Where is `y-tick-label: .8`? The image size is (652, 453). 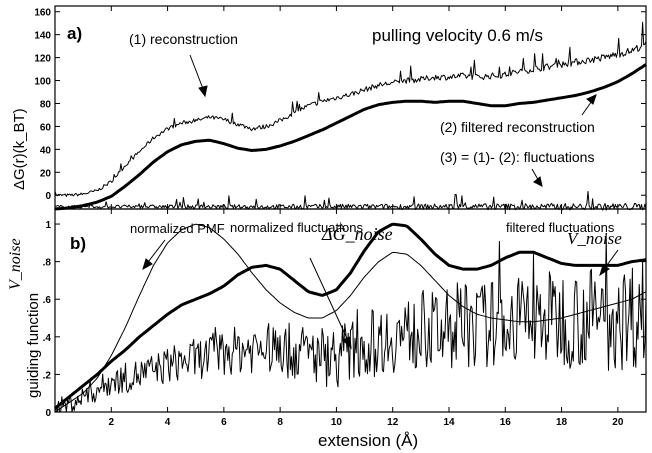 y-tick-label: .8 is located at coordinates (47, 263).